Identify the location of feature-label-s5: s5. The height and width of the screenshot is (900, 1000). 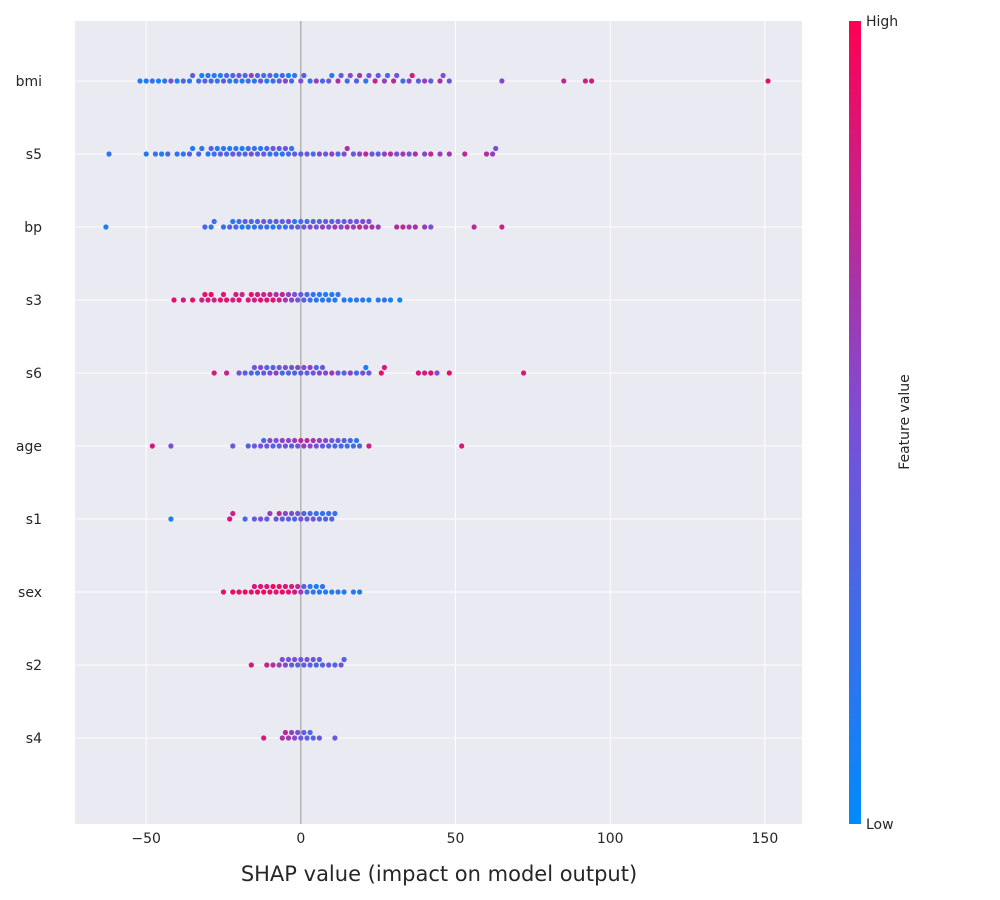
(34, 155).